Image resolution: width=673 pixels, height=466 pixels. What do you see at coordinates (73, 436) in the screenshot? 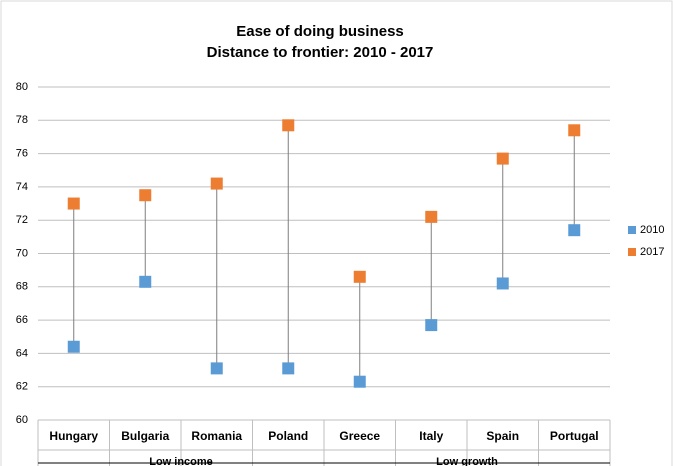
I see `x-tick-label: Hungary` at bounding box center [73, 436].